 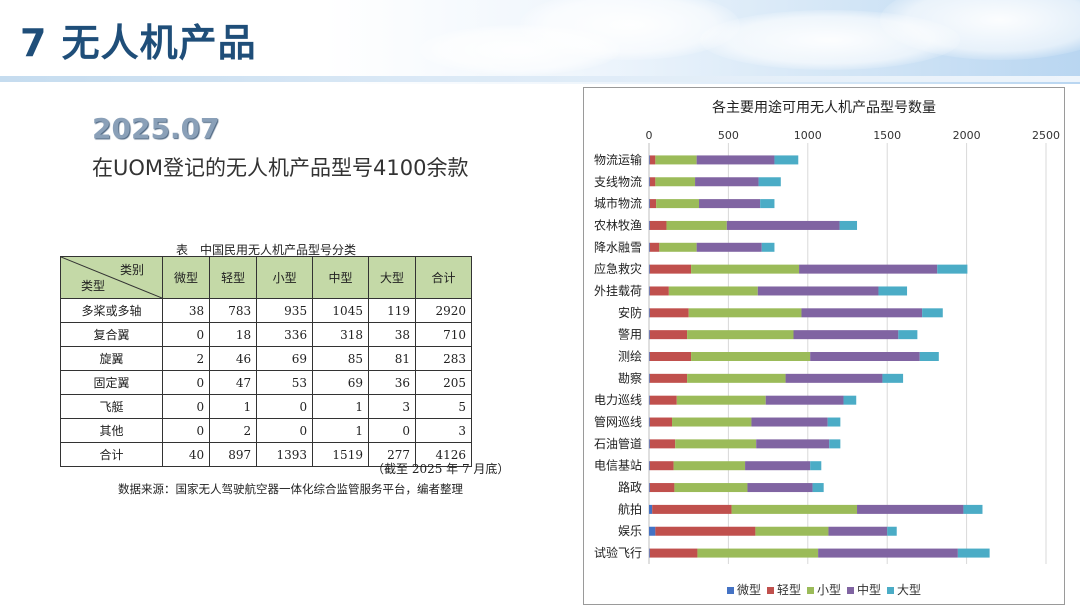 What do you see at coordinates (285, 382) in the screenshot?
I see `table-cell: 53` at bounding box center [285, 382].